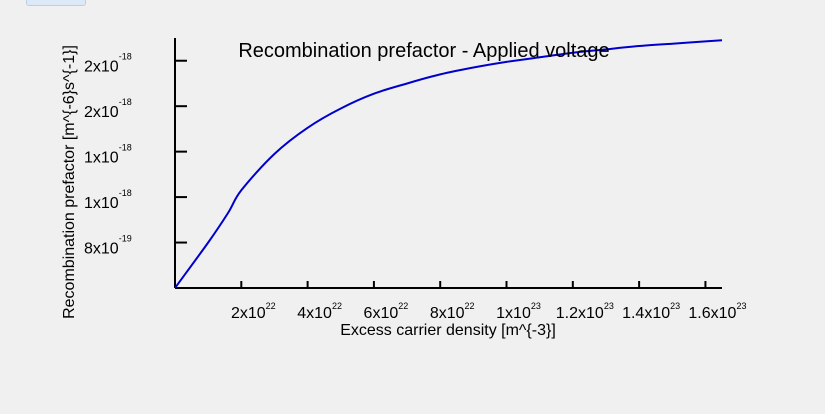  Describe the element at coordinates (69, 182) in the screenshot. I see `y-axis-label: Recombination prefactor [m^{-6}s^{-1}]` at that location.